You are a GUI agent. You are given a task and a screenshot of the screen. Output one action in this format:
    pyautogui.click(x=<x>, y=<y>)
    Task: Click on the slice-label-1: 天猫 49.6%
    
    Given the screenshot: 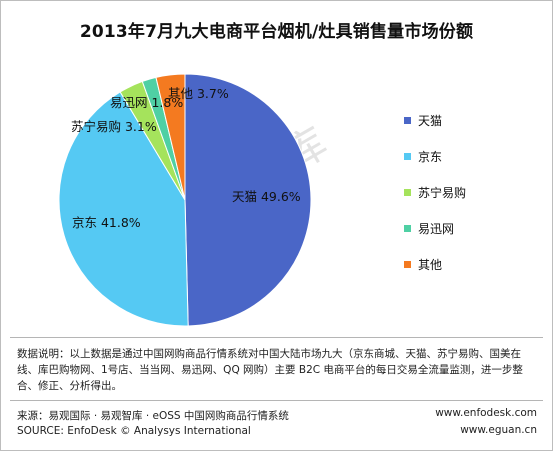 What is the action you would take?
    pyautogui.click(x=266, y=196)
    